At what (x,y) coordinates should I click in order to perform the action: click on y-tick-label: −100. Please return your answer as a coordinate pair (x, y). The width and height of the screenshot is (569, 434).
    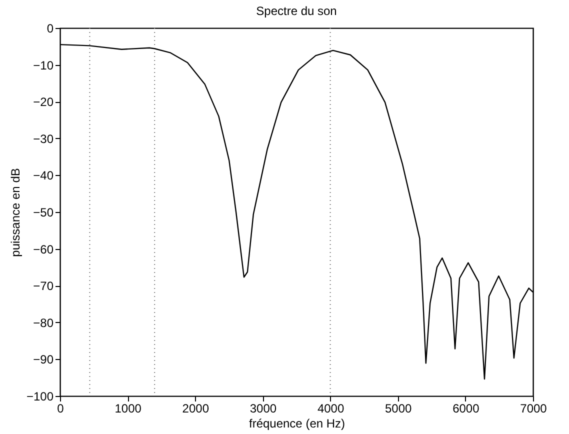
    Looking at the image, I should click on (40, 397).